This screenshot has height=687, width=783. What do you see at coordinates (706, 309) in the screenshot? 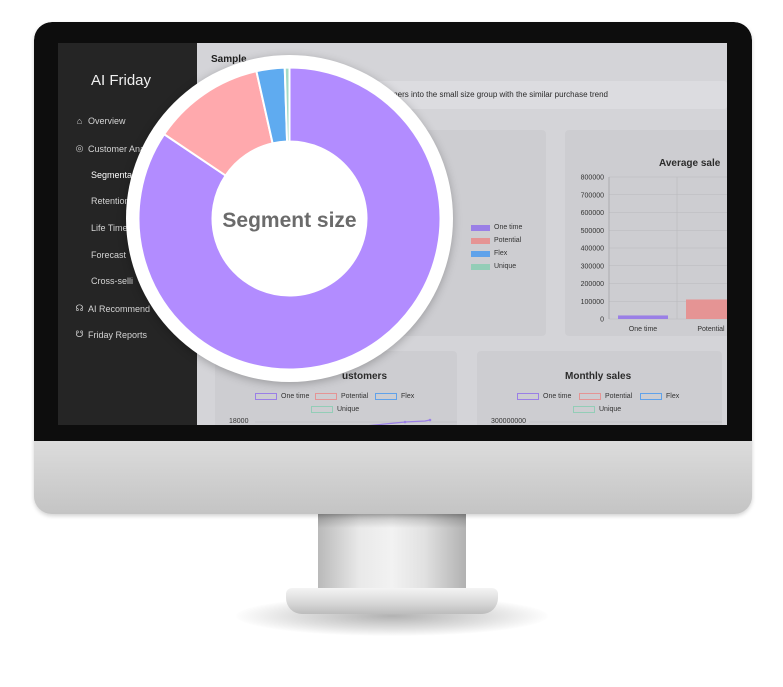
I see `bar-potential` at bounding box center [706, 309].